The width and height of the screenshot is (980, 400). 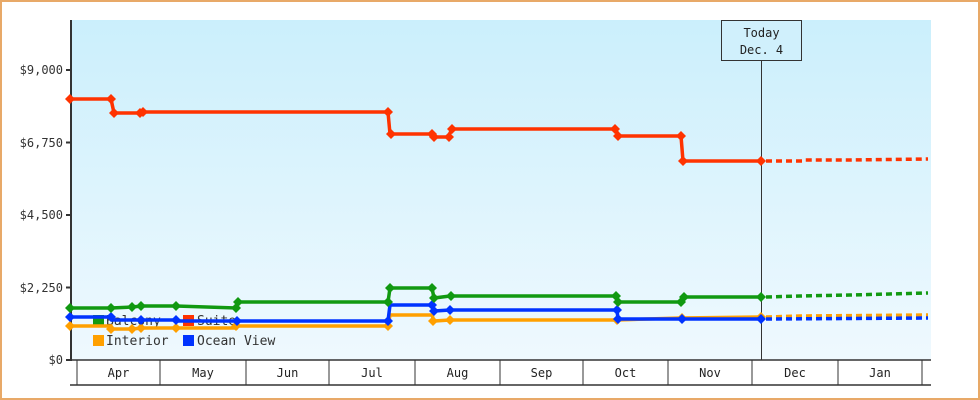 I want to click on series-ocean-view, so click(x=497, y=313).